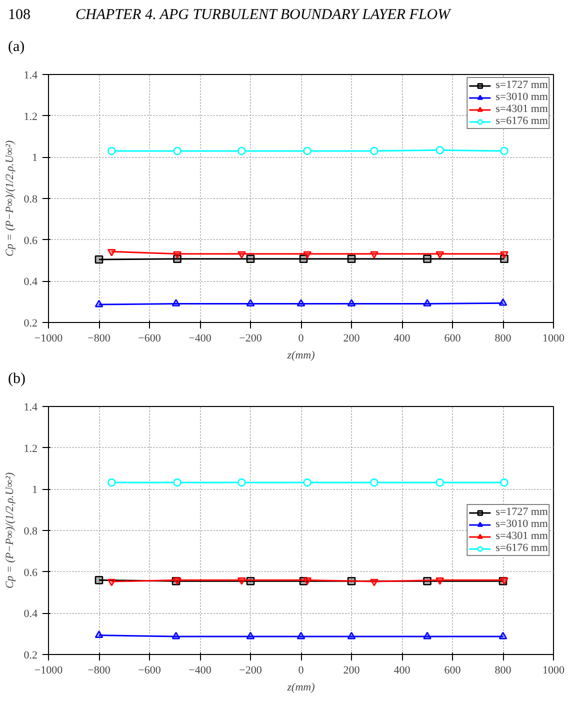 Image resolution: width=573 pixels, height=711 pixels. I want to click on chart-title: (a), so click(16, 47).